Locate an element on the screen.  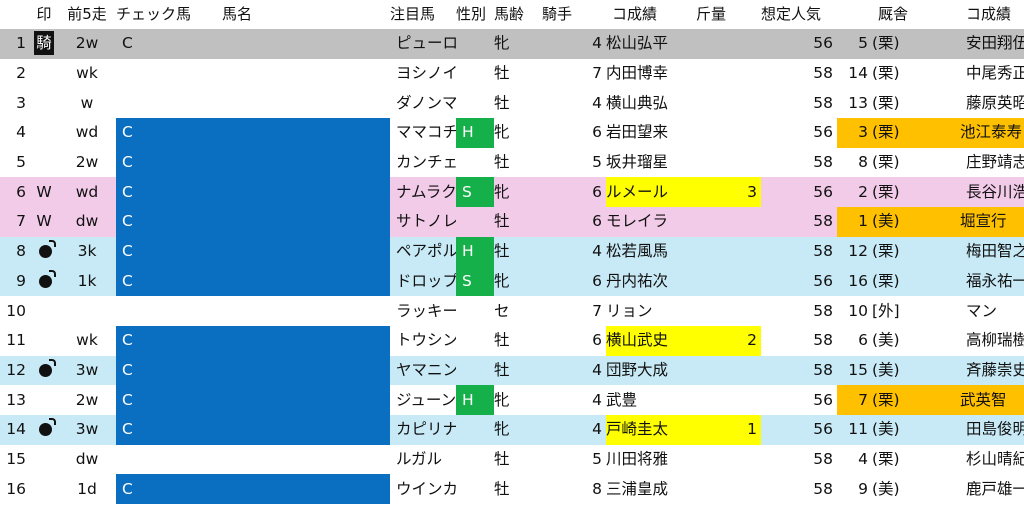
row-number: 10 is located at coordinates (16, 310).